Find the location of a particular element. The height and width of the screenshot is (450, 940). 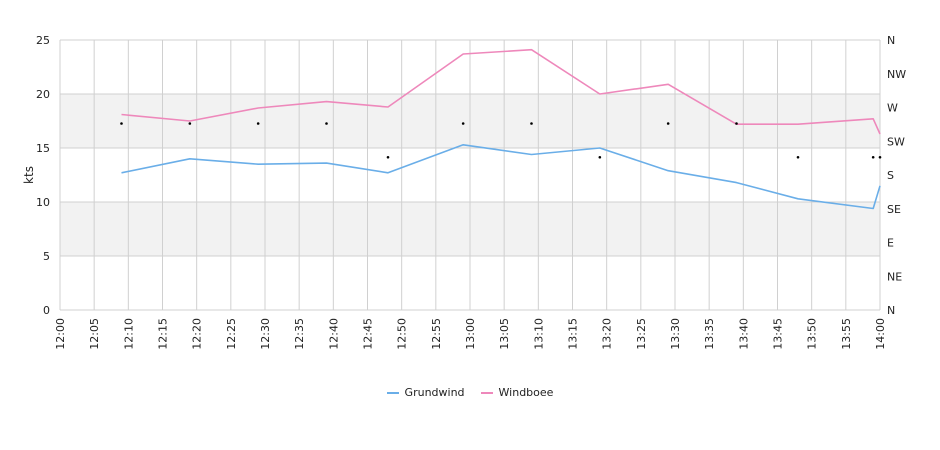

x-tick-label-11: 12:55 is located at coordinates (436, 334).